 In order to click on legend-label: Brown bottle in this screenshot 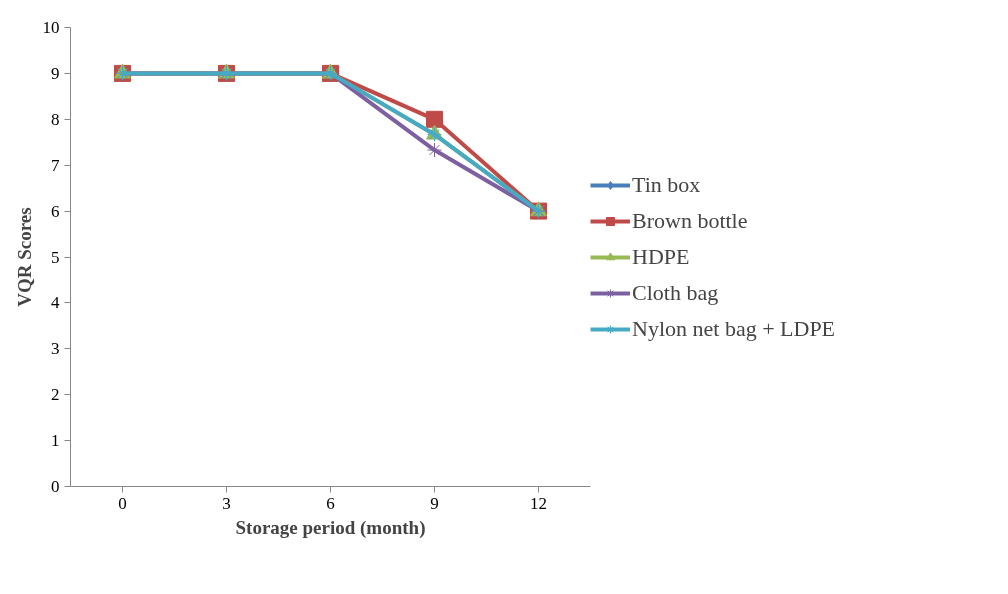, I will do `click(690, 220)`.